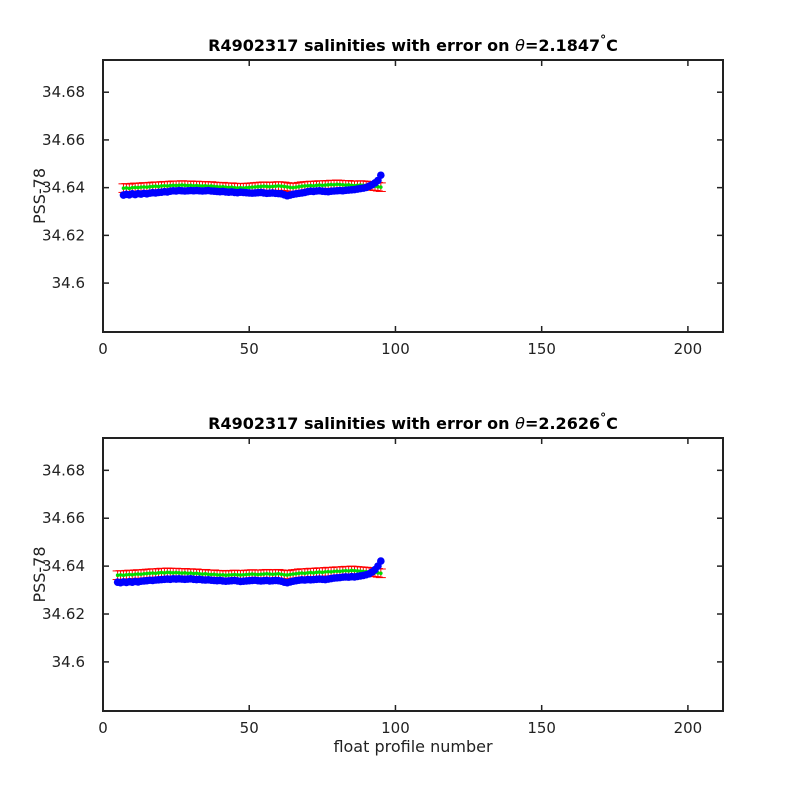 Image resolution: width=800 pixels, height=800 pixels. What do you see at coordinates (688, 728) in the screenshot?
I see `x-tick-label: 200` at bounding box center [688, 728].